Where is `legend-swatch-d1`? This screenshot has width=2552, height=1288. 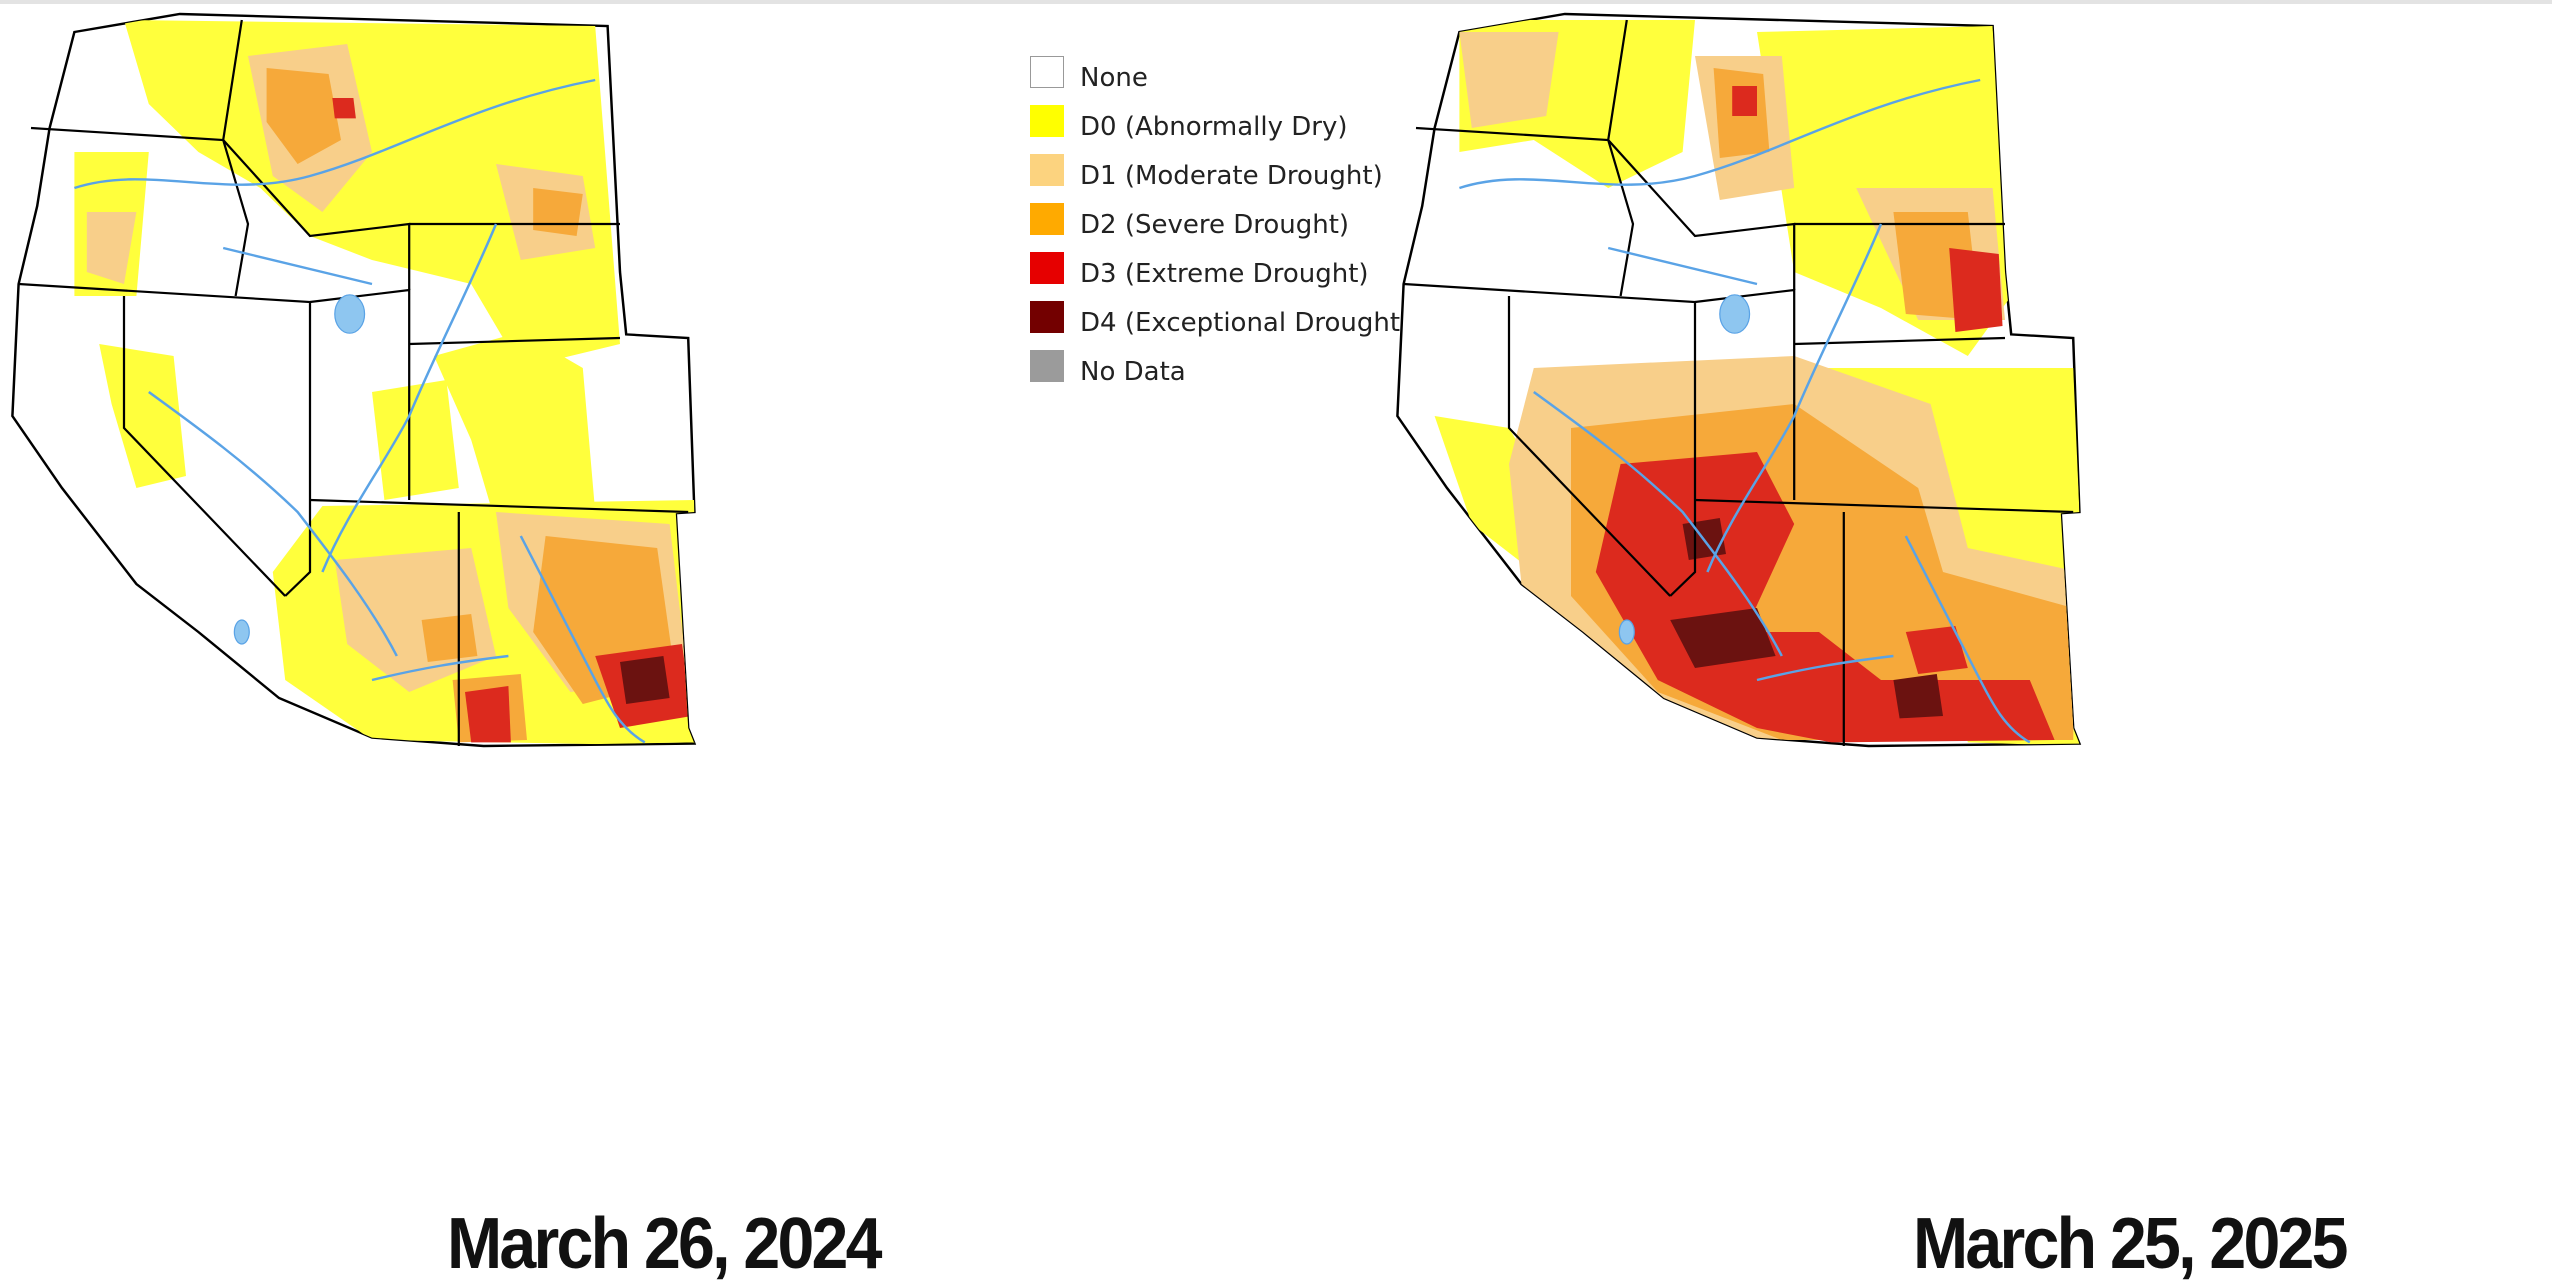
legend-swatch-d1 is located at coordinates (1047, 170).